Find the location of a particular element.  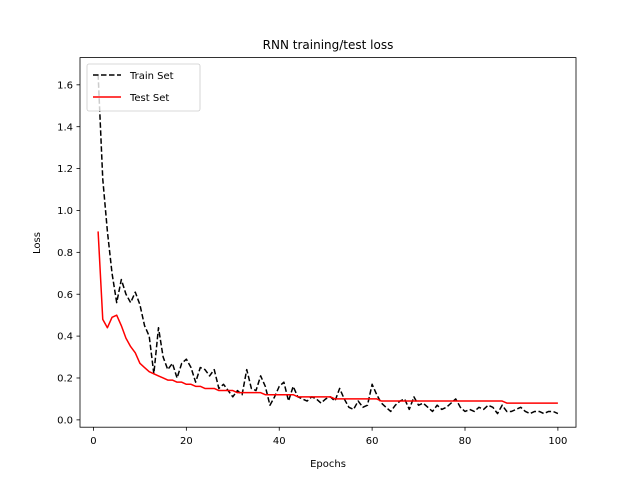

x-tick-label: 40 is located at coordinates (279, 441).